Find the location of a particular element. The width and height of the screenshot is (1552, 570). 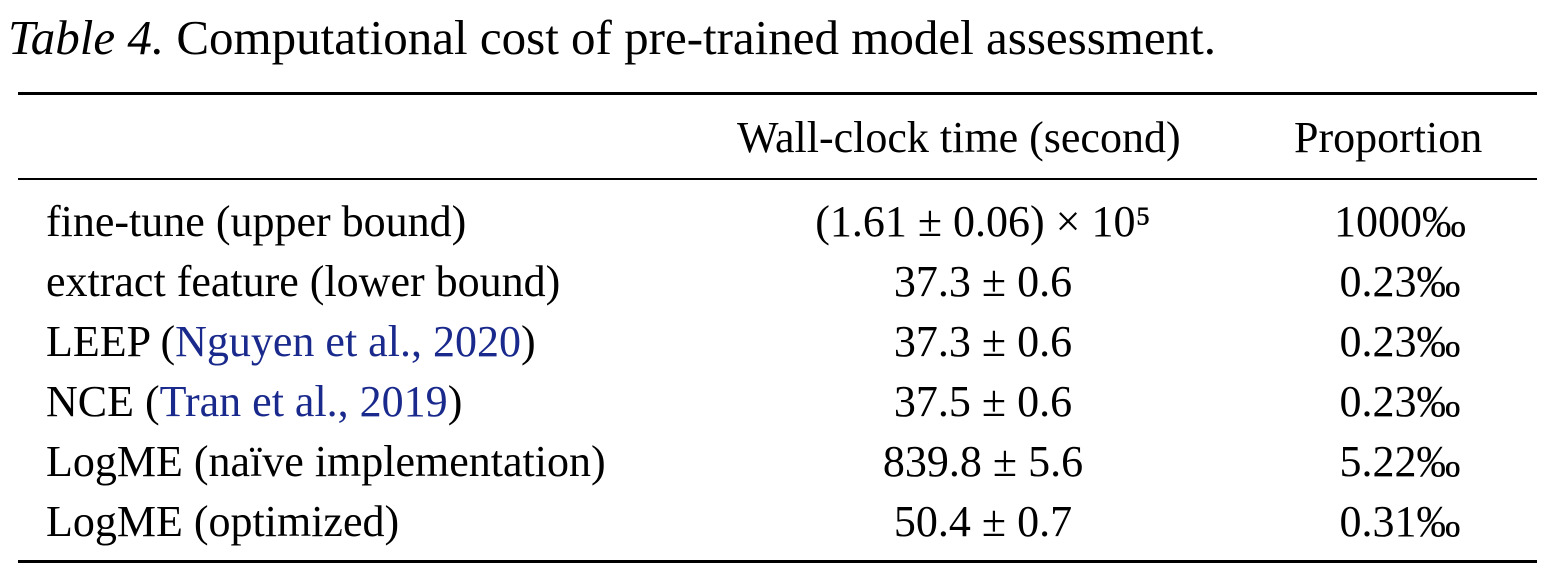

time-value: (1.61 ± 0.06) × 10⁵ is located at coordinates (983, 221).